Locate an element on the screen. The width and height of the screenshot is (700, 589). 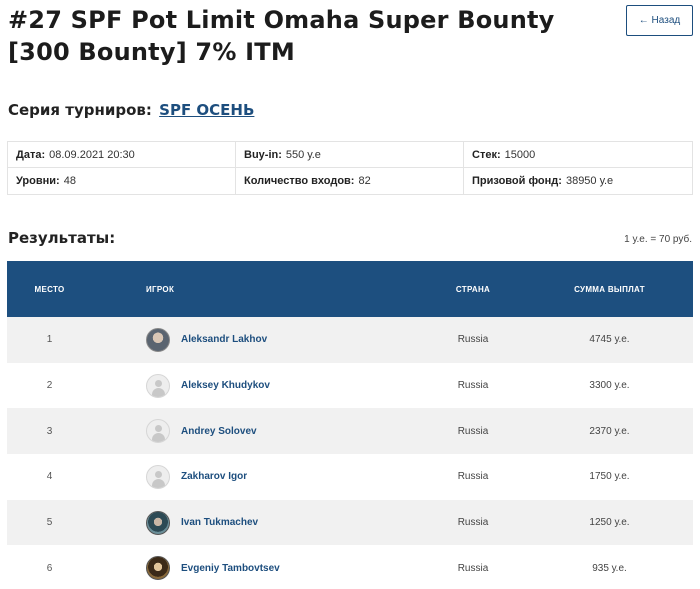
info-entries-value: 82 is located at coordinates (364, 181).